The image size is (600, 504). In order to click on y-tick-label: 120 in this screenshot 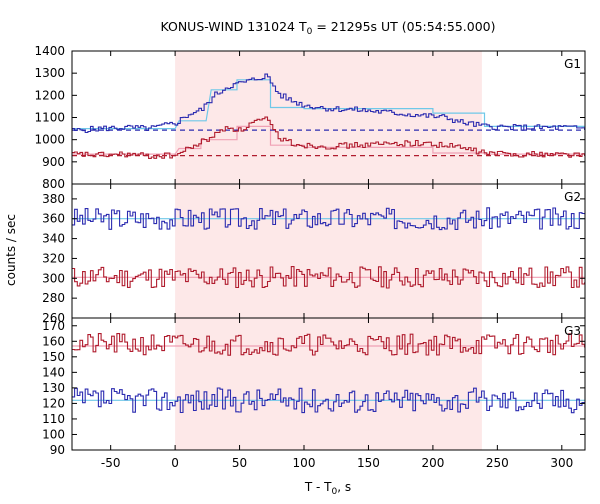, I will do `click(53, 403)`.